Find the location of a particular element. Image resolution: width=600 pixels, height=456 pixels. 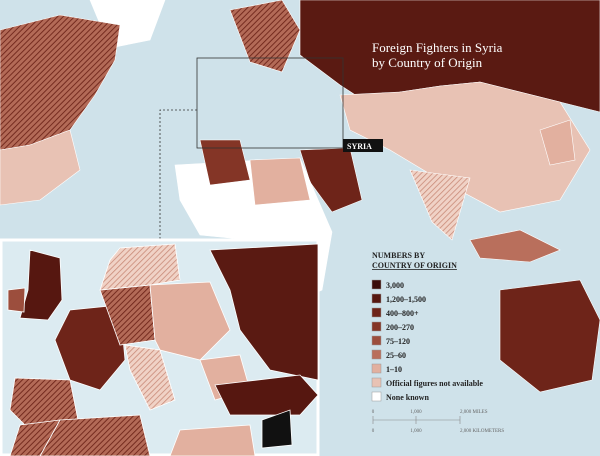

legend-label: 75–120 is located at coordinates (398, 341).